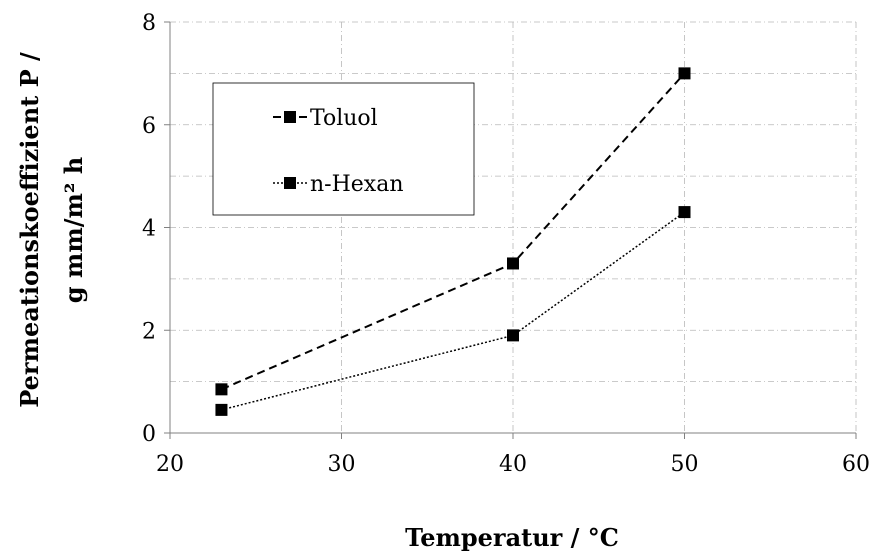 Image resolution: width=874 pixels, height=554 pixels. What do you see at coordinates (513, 464) in the screenshot?
I see `x-tick-label: 40` at bounding box center [513, 464].